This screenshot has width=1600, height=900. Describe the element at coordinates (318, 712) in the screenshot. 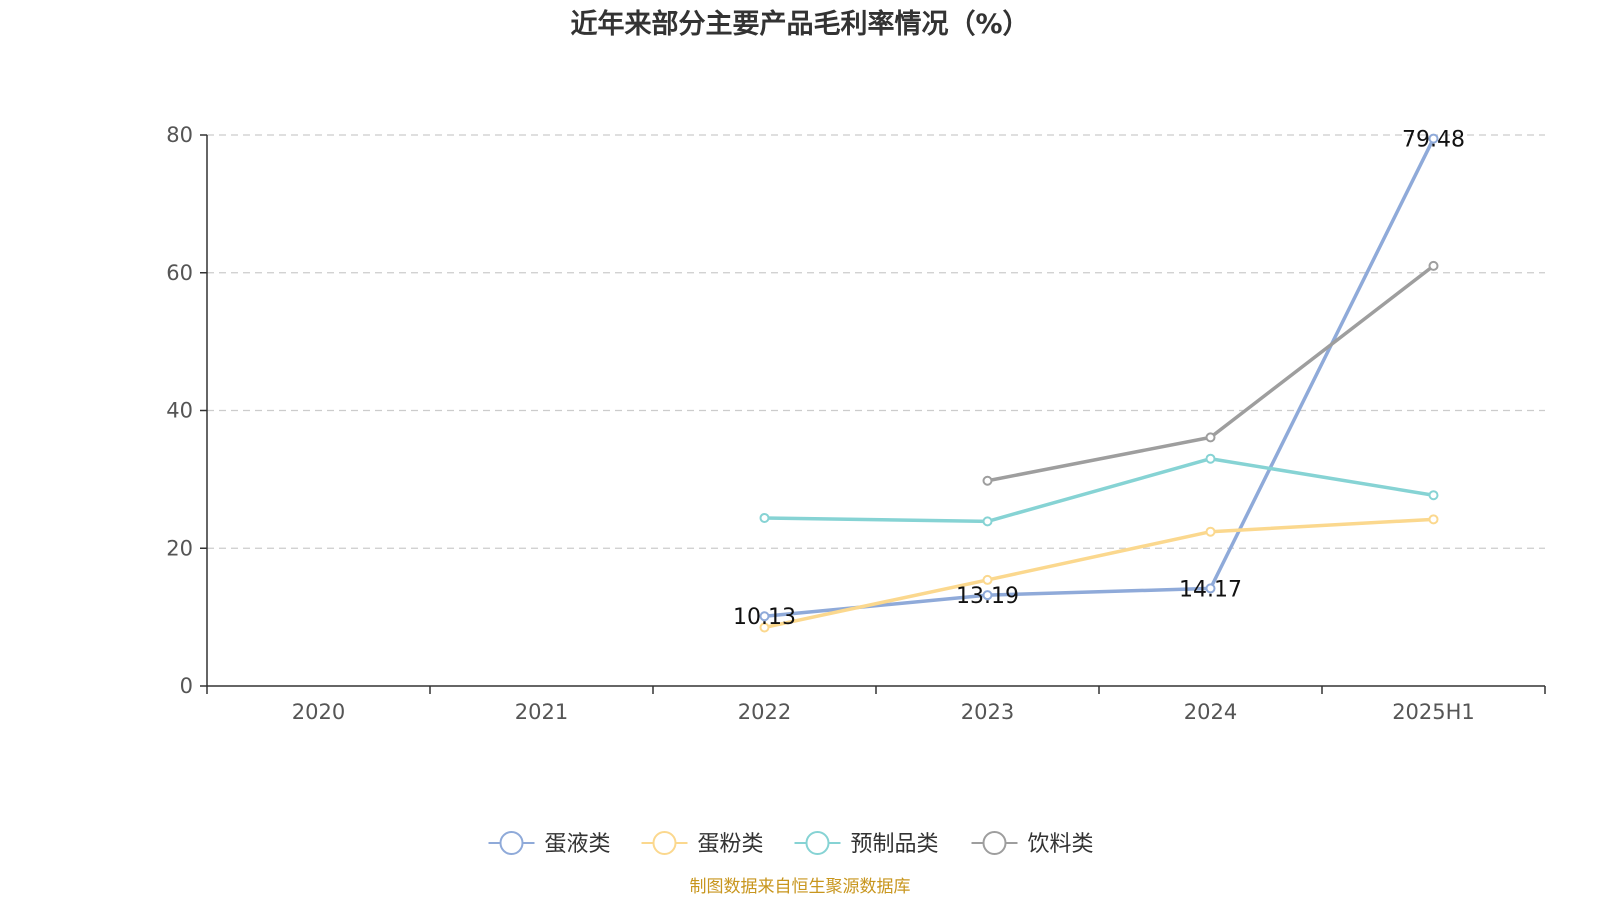

I see `x-tick-label: 2020` at that location.